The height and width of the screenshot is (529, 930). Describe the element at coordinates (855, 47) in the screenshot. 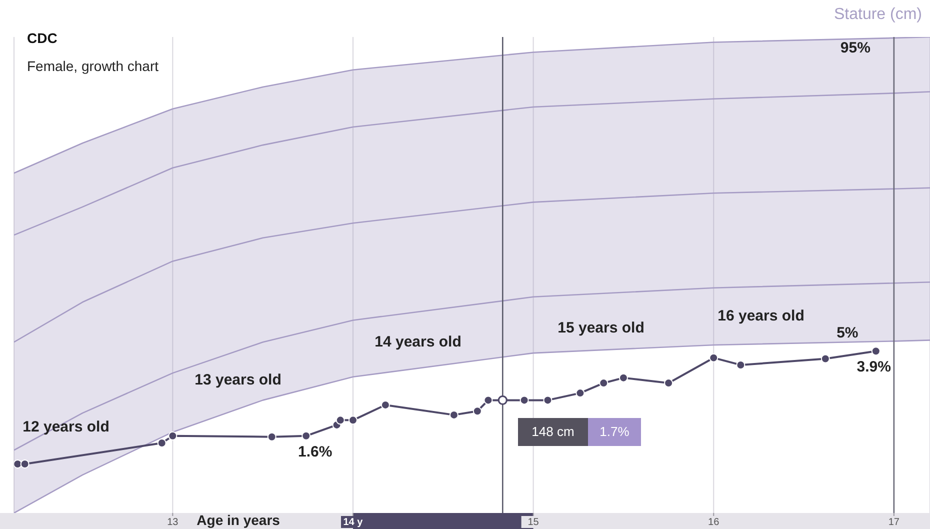

I see `annotation: 95%` at that location.